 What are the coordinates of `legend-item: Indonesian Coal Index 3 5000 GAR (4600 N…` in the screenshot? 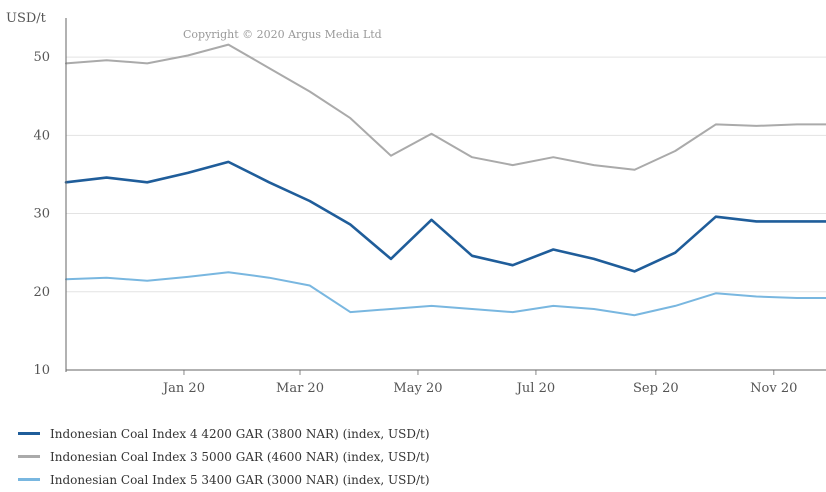 It's located at (224, 456).